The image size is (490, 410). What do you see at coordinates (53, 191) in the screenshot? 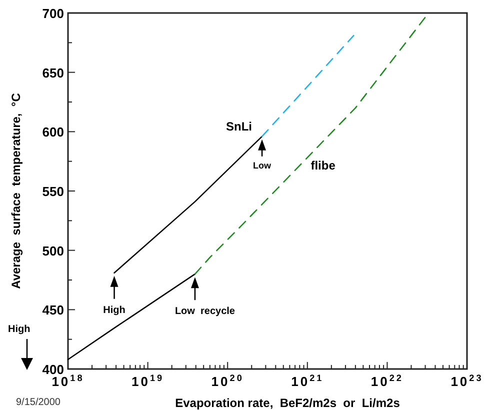
I see `y-tick-label: 550` at bounding box center [53, 191].